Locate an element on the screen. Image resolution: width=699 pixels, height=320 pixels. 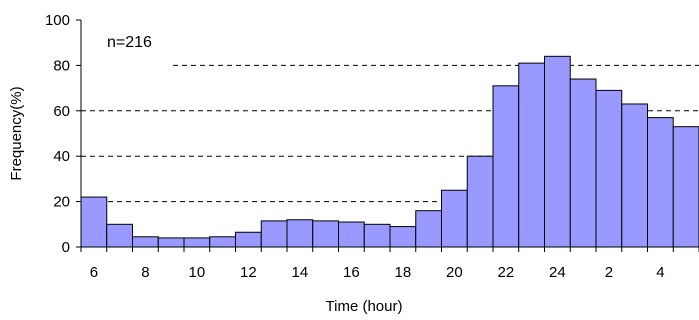
x-tick-label-6: 6 is located at coordinates (94, 272).